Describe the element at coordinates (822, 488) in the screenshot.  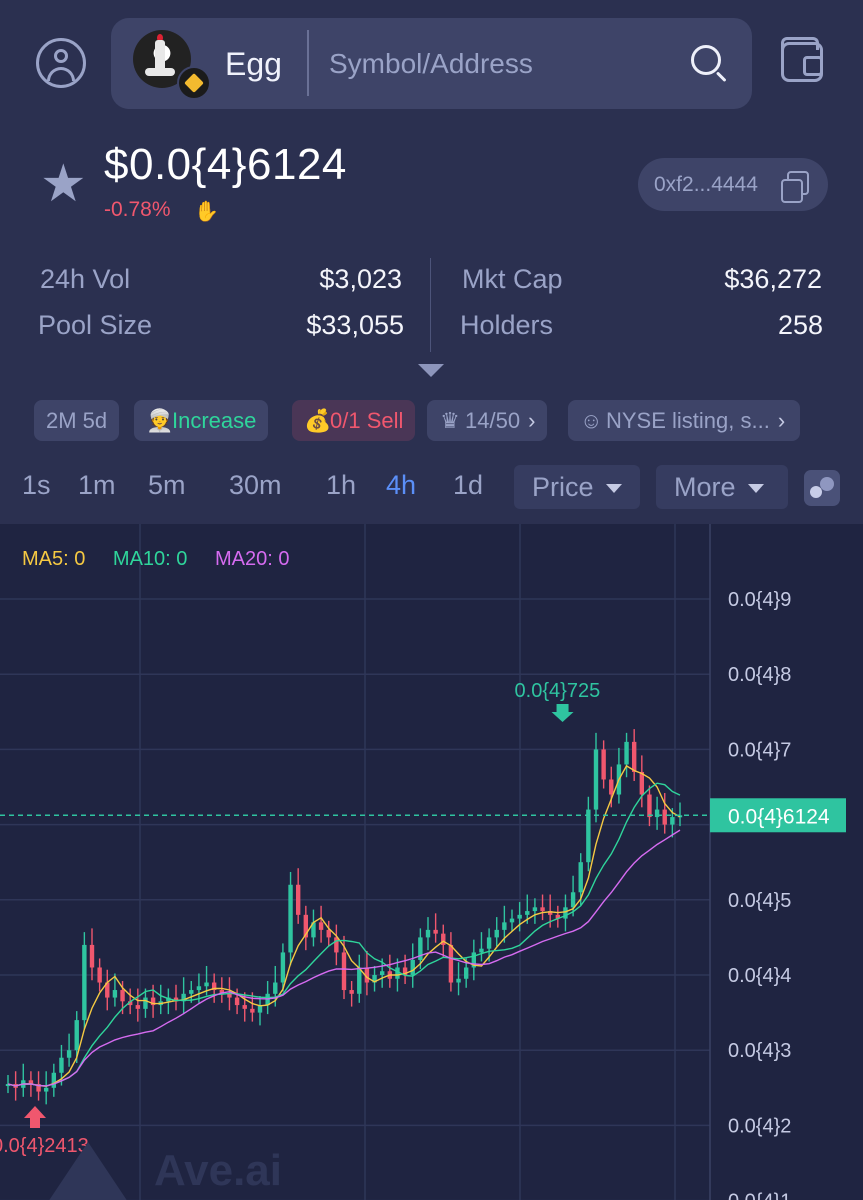
I see `indicators-icon` at that location.